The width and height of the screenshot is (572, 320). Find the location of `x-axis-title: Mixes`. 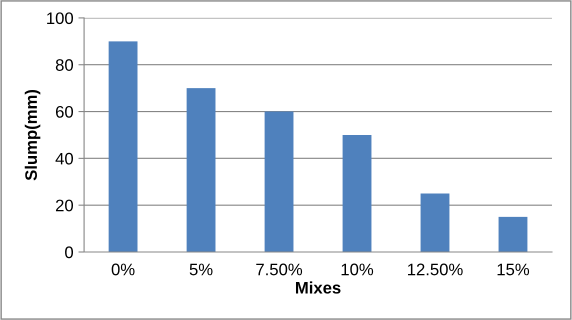

x-axis-title: Mixes is located at coordinates (318, 287).